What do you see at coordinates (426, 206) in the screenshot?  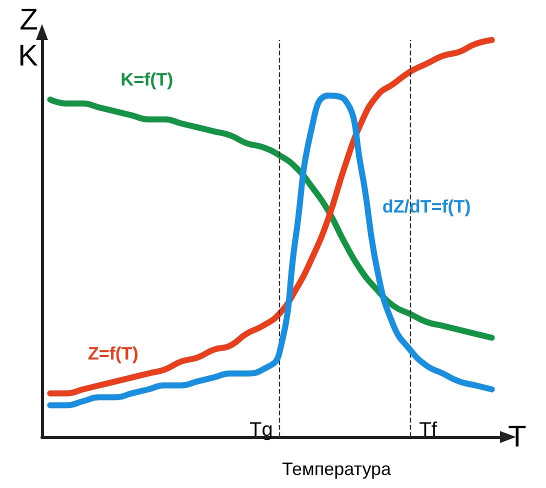 I see `series-label: dZ/dT=f(T)` at bounding box center [426, 206].